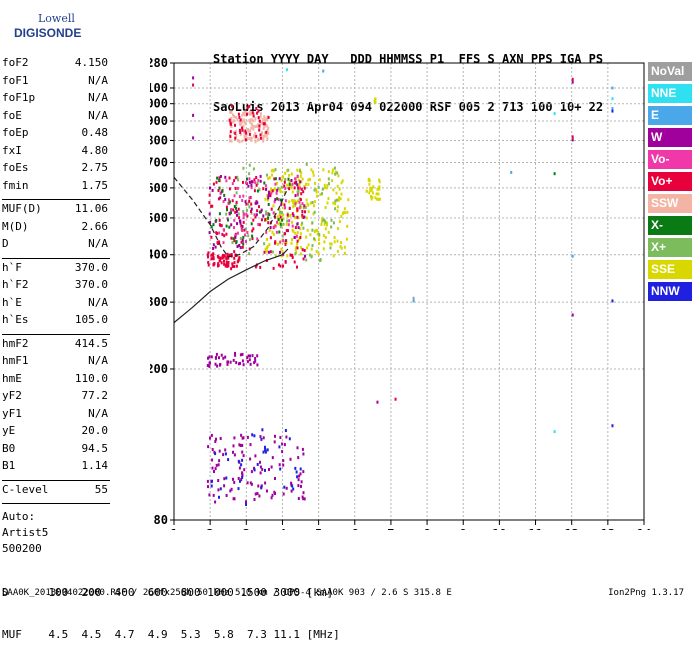  Describe the element at coordinates (12, 267) in the screenshot. I see `param-name: h`F` at that location.